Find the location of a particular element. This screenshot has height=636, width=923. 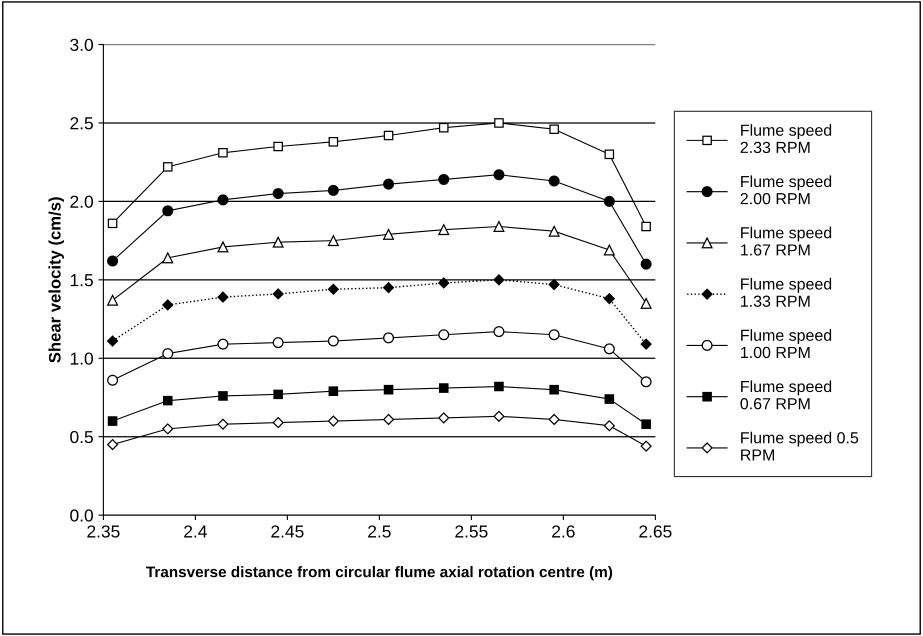

x-tick-label: 2.55 is located at coordinates (471, 531).